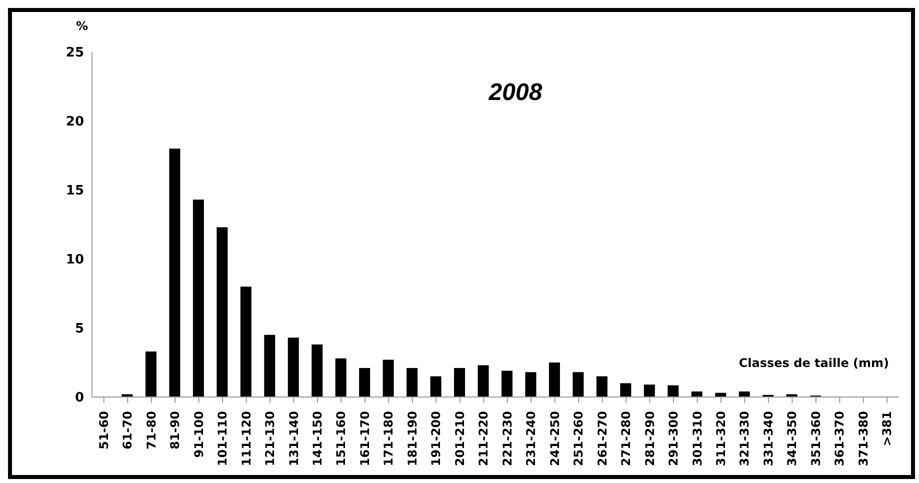 The width and height of the screenshot is (919, 483). Describe the element at coordinates (389, 438) in the screenshot. I see `x-tick-label: 171-180` at that location.